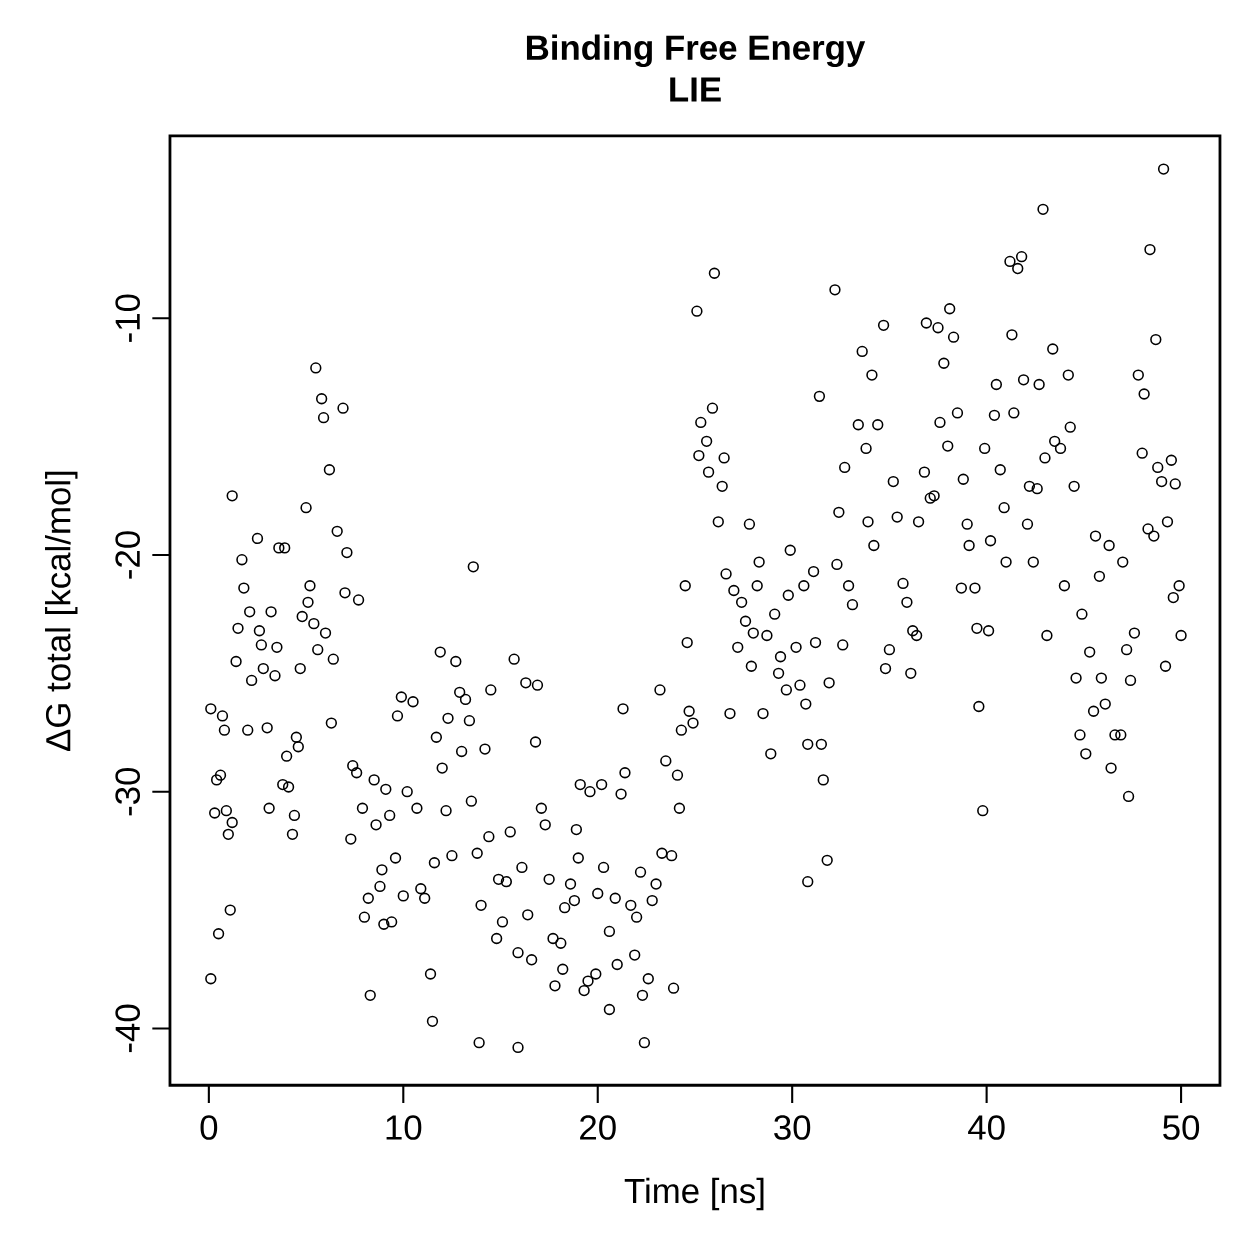 This screenshot has height=1259, width=1259. What do you see at coordinates (128, 555) in the screenshot?
I see `y-tick-label: -20` at bounding box center [128, 555].